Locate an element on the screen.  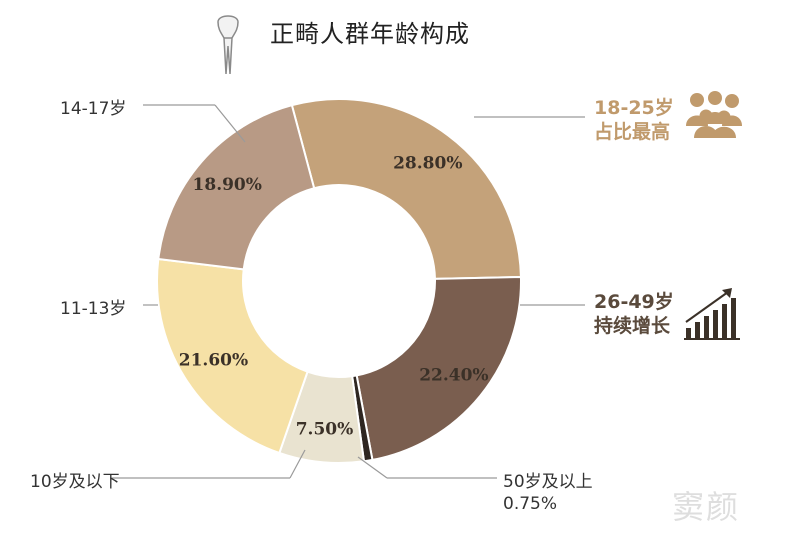
leader-line-14-17-diag is located at coordinates (230, 123).